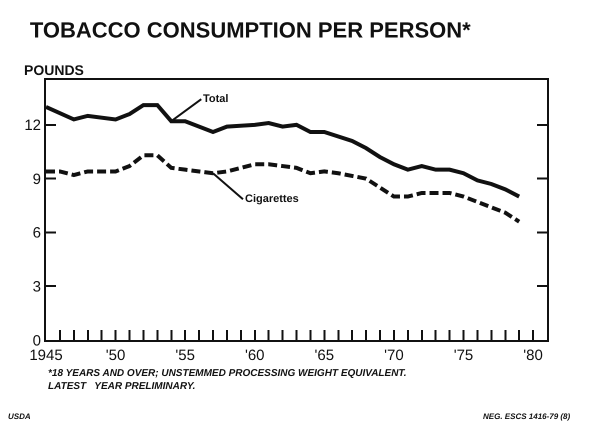 This screenshot has height=445, width=597. What do you see at coordinates (46, 355) in the screenshot?
I see `x-tick-label: 1945` at bounding box center [46, 355].